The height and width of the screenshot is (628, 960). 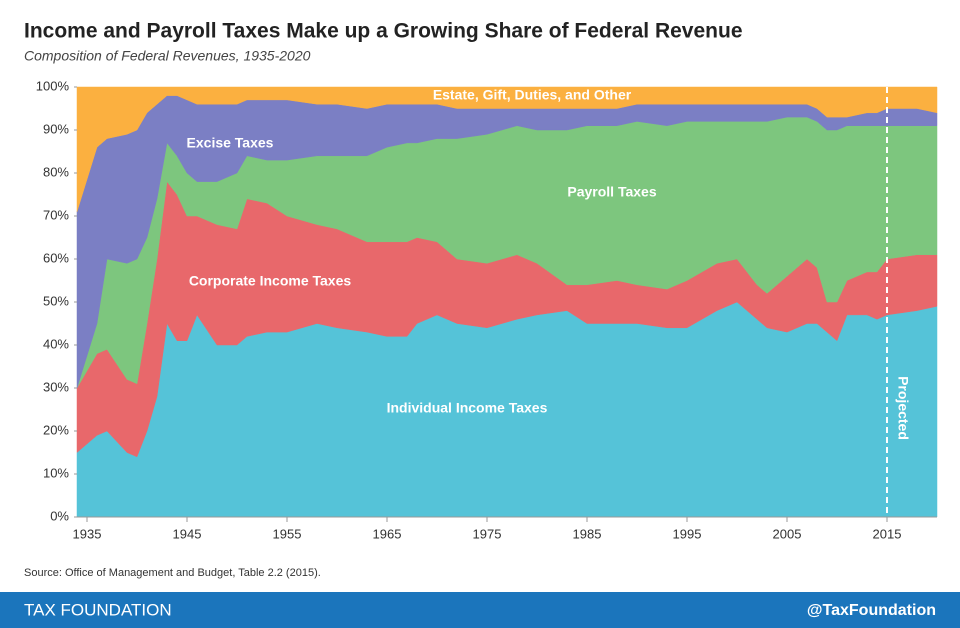 What do you see at coordinates (903, 408) in the screenshot?
I see `projection-label: Projected` at bounding box center [903, 408].